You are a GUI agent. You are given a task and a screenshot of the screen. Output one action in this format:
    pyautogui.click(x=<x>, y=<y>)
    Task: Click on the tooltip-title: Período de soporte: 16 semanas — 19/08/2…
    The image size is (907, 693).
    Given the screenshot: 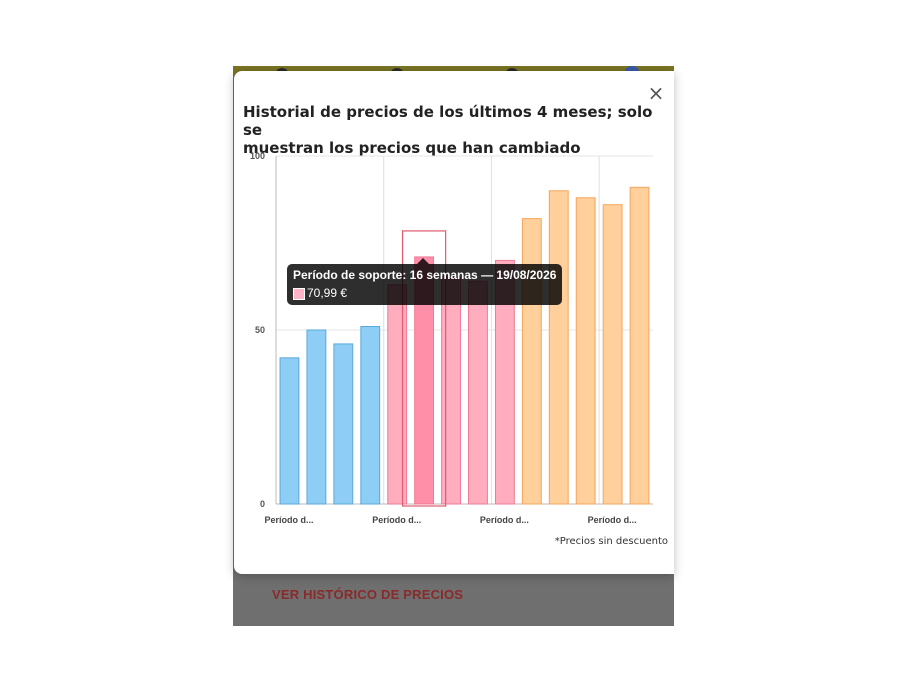 What is the action you would take?
    pyautogui.click(x=425, y=275)
    